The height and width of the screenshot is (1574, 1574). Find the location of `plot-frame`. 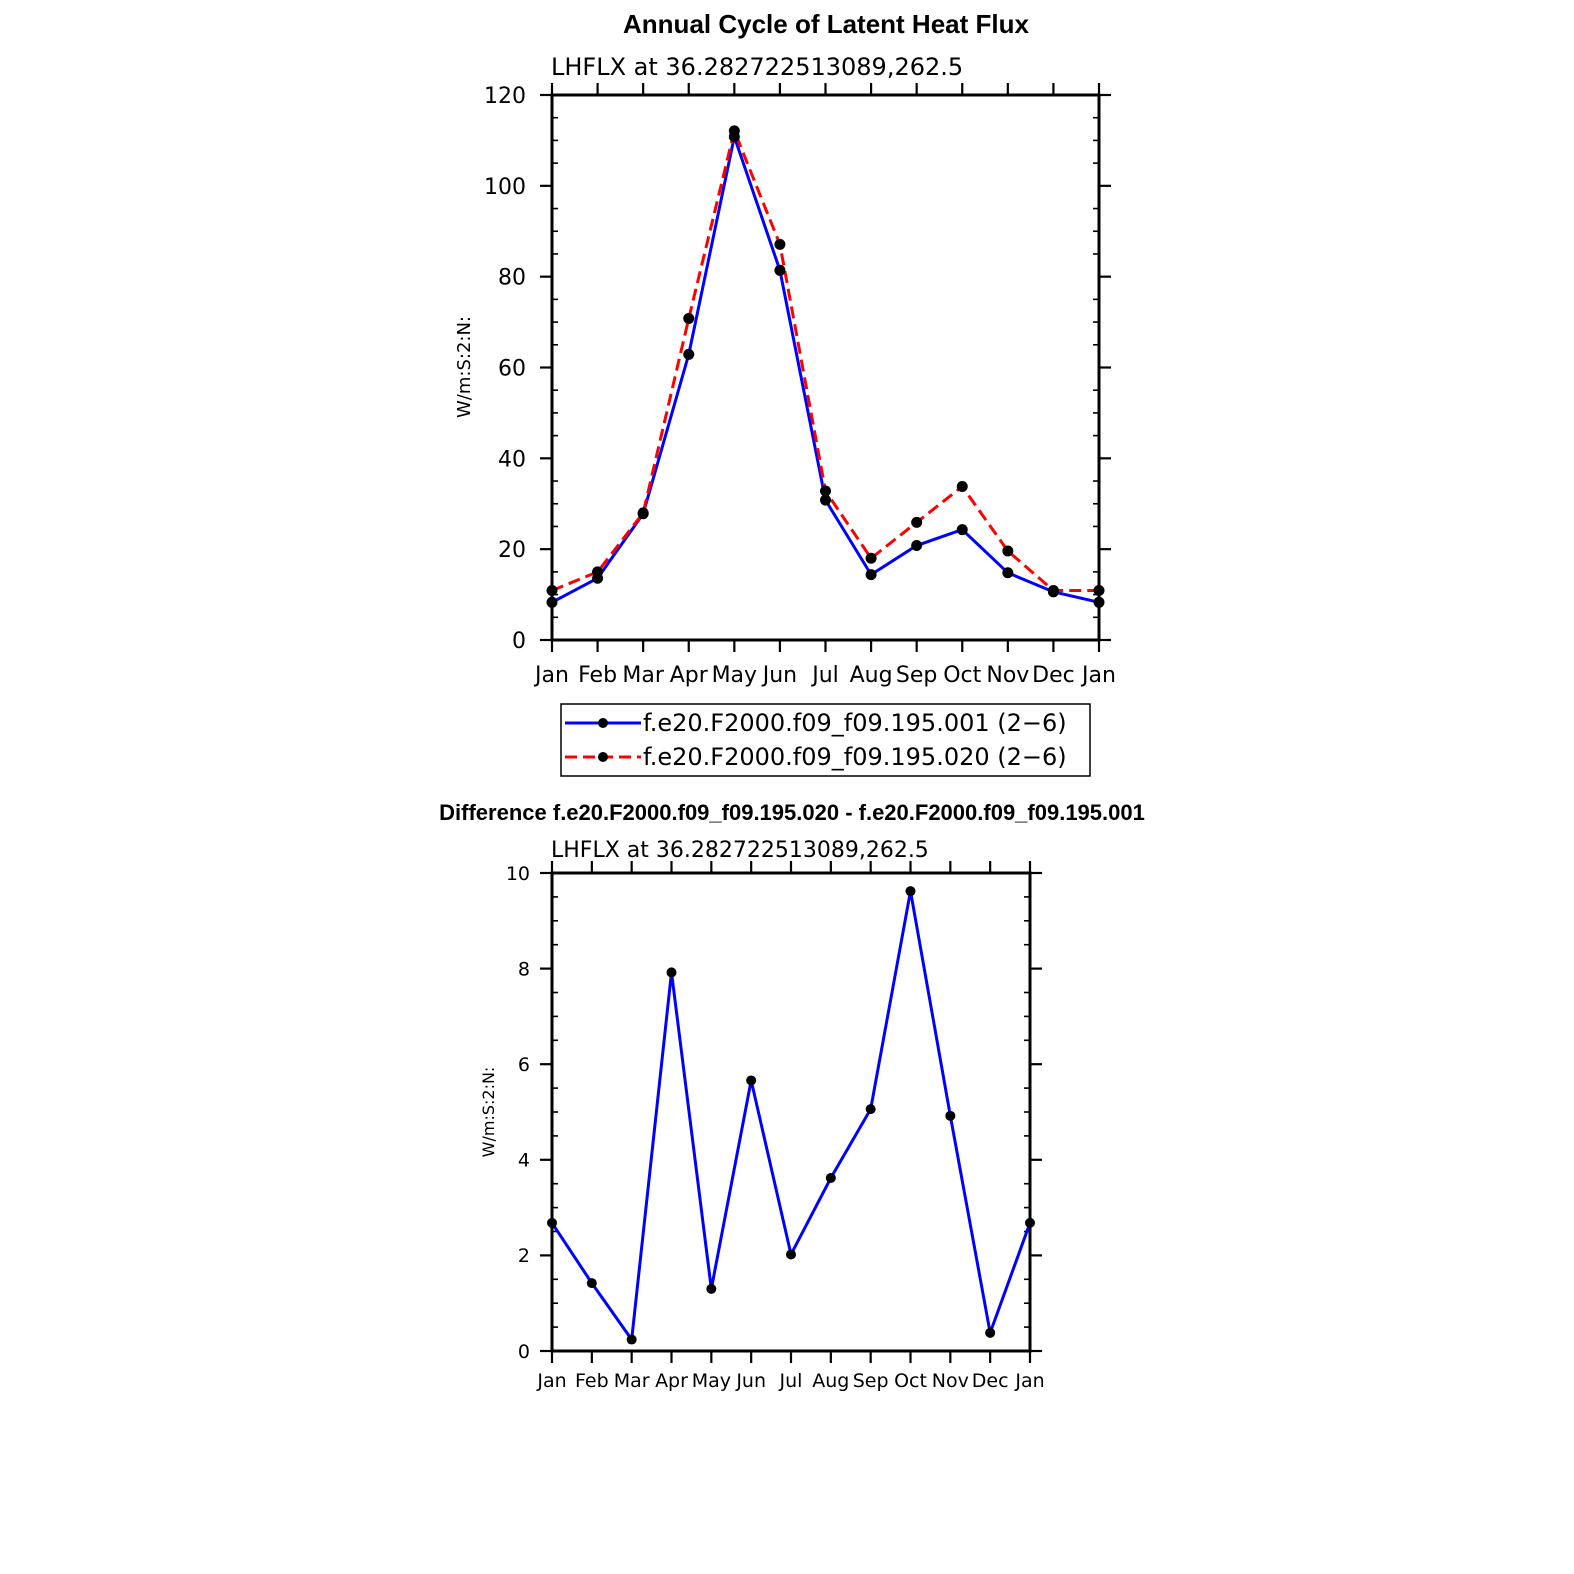

plot-frame is located at coordinates (791, 1112).